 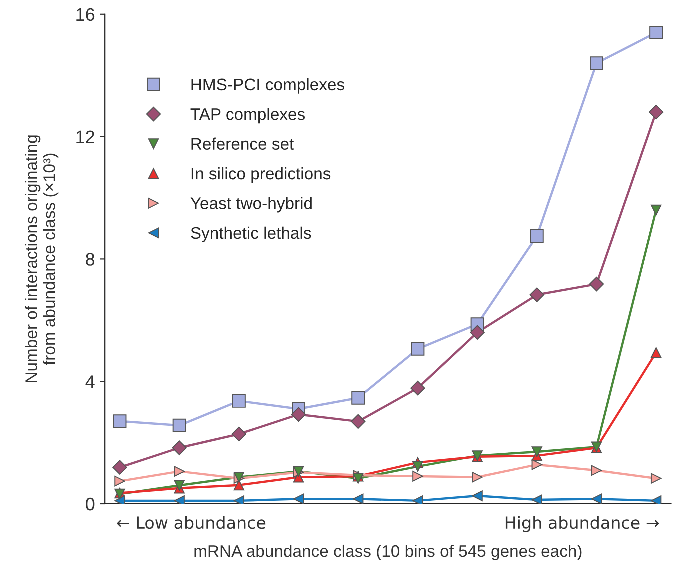 I want to click on y-tick-label: 16, so click(x=85, y=15).